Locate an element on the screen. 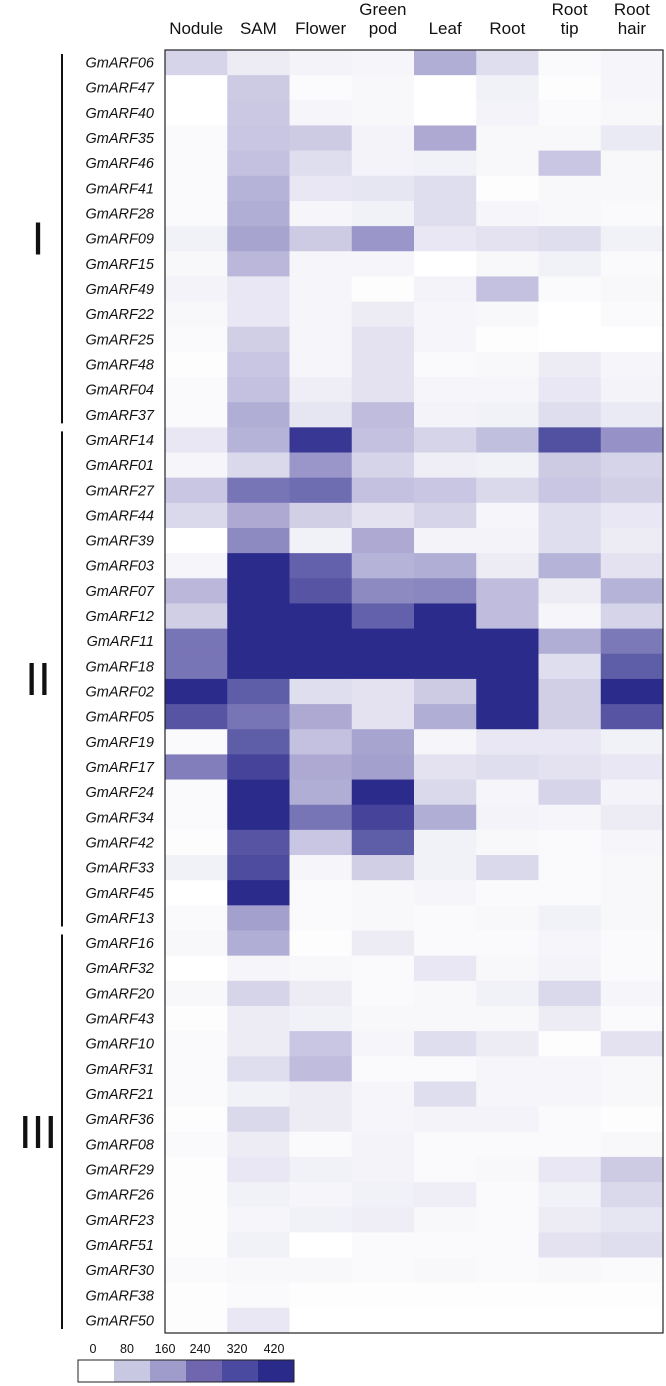 The width and height of the screenshot is (666, 1386). row-label-gmarf40: GmARF40 is located at coordinates (120, 114).